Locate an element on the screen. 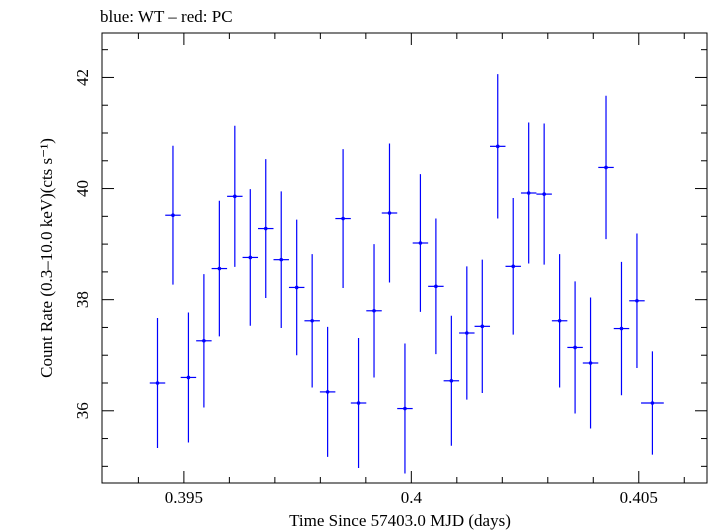 The height and width of the screenshot is (532, 709). x-tick-label: 0.4 is located at coordinates (412, 497).